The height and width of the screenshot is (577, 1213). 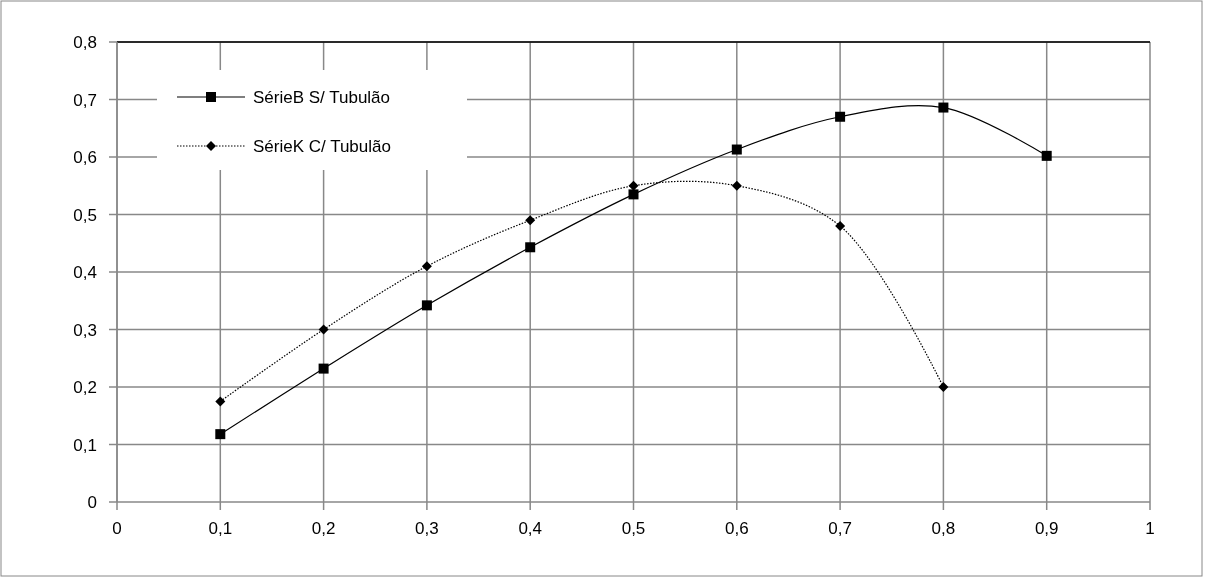 I want to click on x-tick-label: 0,5, so click(x=633, y=528).